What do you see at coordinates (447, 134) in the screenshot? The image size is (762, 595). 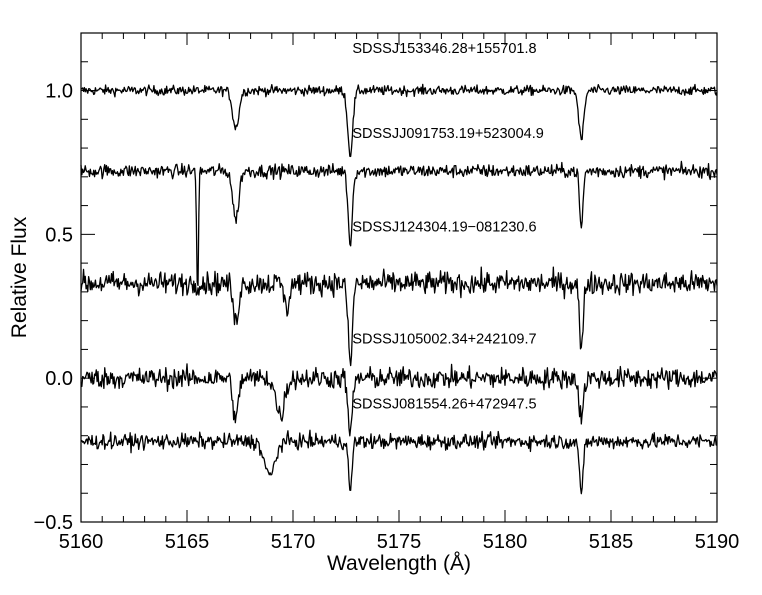 I see `spectrum-label-2: SDSSJJ091753.19+523004.9` at bounding box center [447, 134].